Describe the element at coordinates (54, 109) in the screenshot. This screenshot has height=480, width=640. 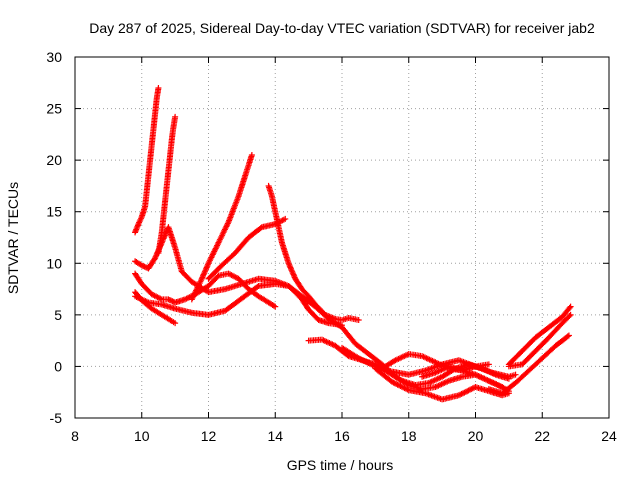
I see `y-tick-label: 25` at that location.